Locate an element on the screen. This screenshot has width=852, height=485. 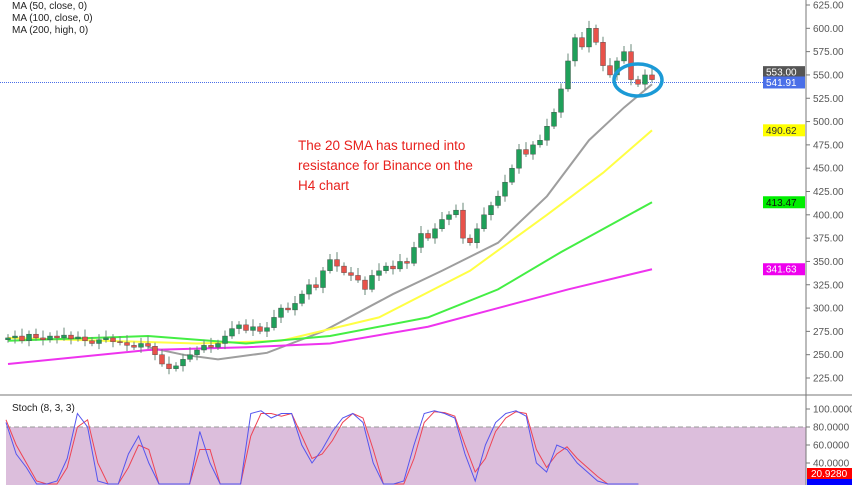
price-tick-label: 225.00 is located at coordinates (828, 379).